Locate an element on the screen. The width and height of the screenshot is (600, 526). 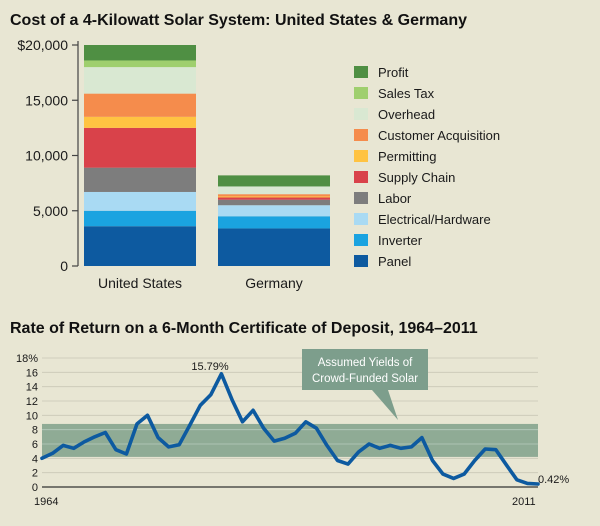
callout-background is located at coordinates (365, 369).